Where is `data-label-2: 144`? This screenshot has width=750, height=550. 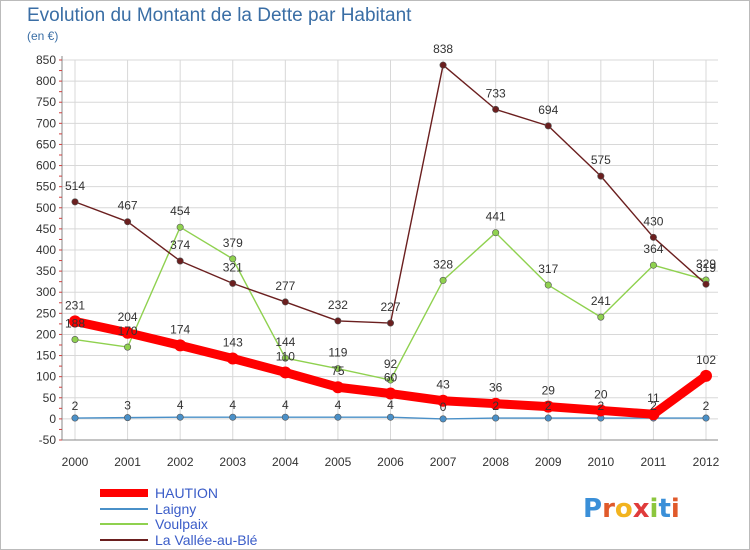
data-label-2: 144 is located at coordinates (285, 342).